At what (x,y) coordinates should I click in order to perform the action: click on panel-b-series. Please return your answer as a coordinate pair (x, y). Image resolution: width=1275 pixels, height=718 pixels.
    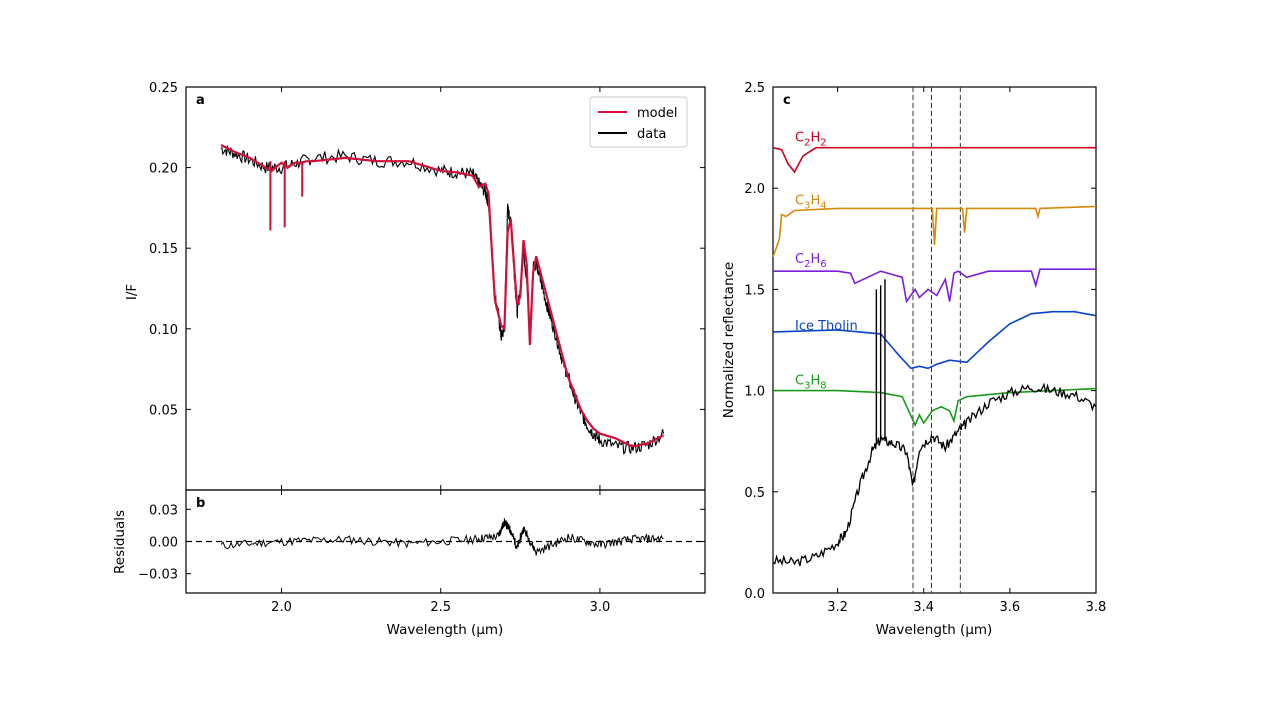
    Looking at the image, I should click on (445, 537).